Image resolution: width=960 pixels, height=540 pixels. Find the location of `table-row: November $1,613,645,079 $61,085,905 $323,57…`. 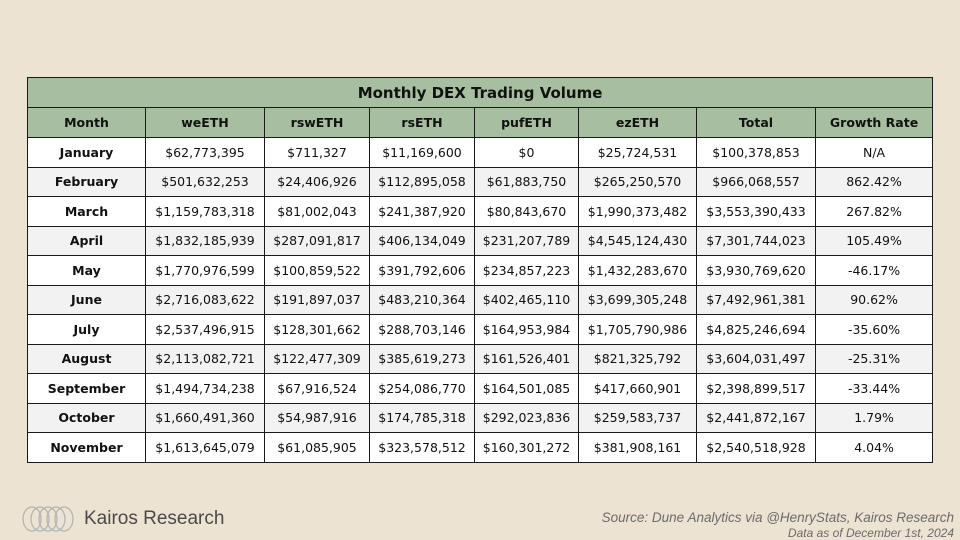

table-row: November $1,613,645,079 $61,085,905 $323,57… is located at coordinates (480, 447).